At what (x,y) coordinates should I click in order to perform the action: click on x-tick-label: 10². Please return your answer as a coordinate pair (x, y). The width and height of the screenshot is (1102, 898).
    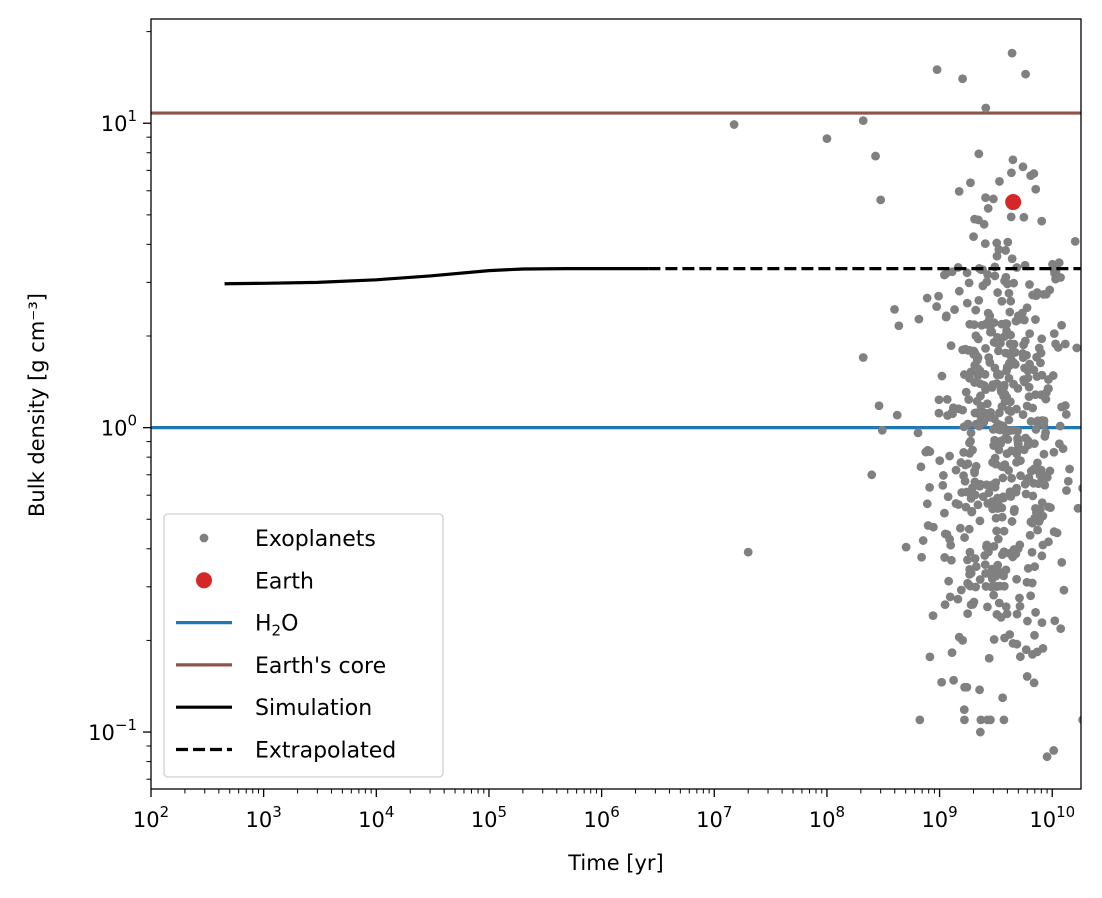
    Looking at the image, I should click on (151, 817).